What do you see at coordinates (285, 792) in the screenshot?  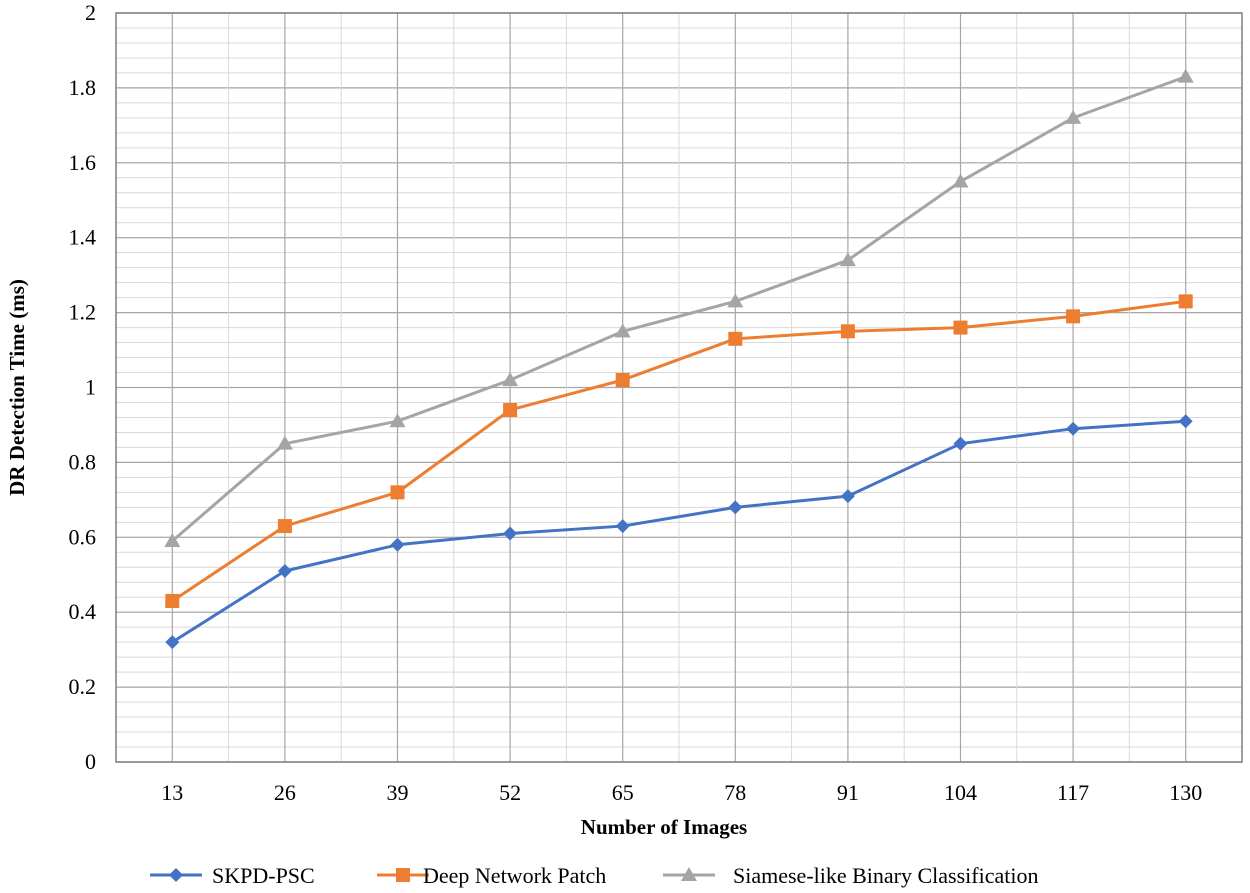 I see `x-tick-label: 26` at bounding box center [285, 792].